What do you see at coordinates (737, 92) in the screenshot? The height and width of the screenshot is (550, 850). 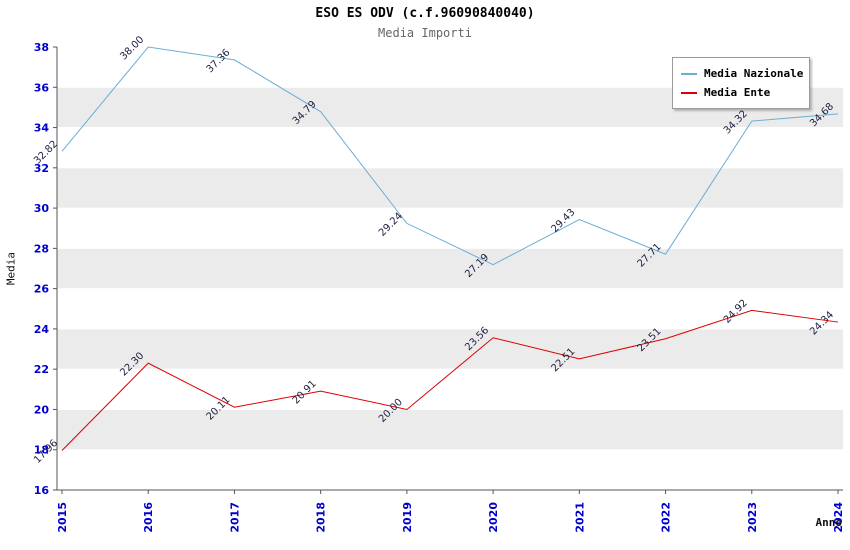 I see `legend-label-media-ente: Media Ente` at bounding box center [737, 92].